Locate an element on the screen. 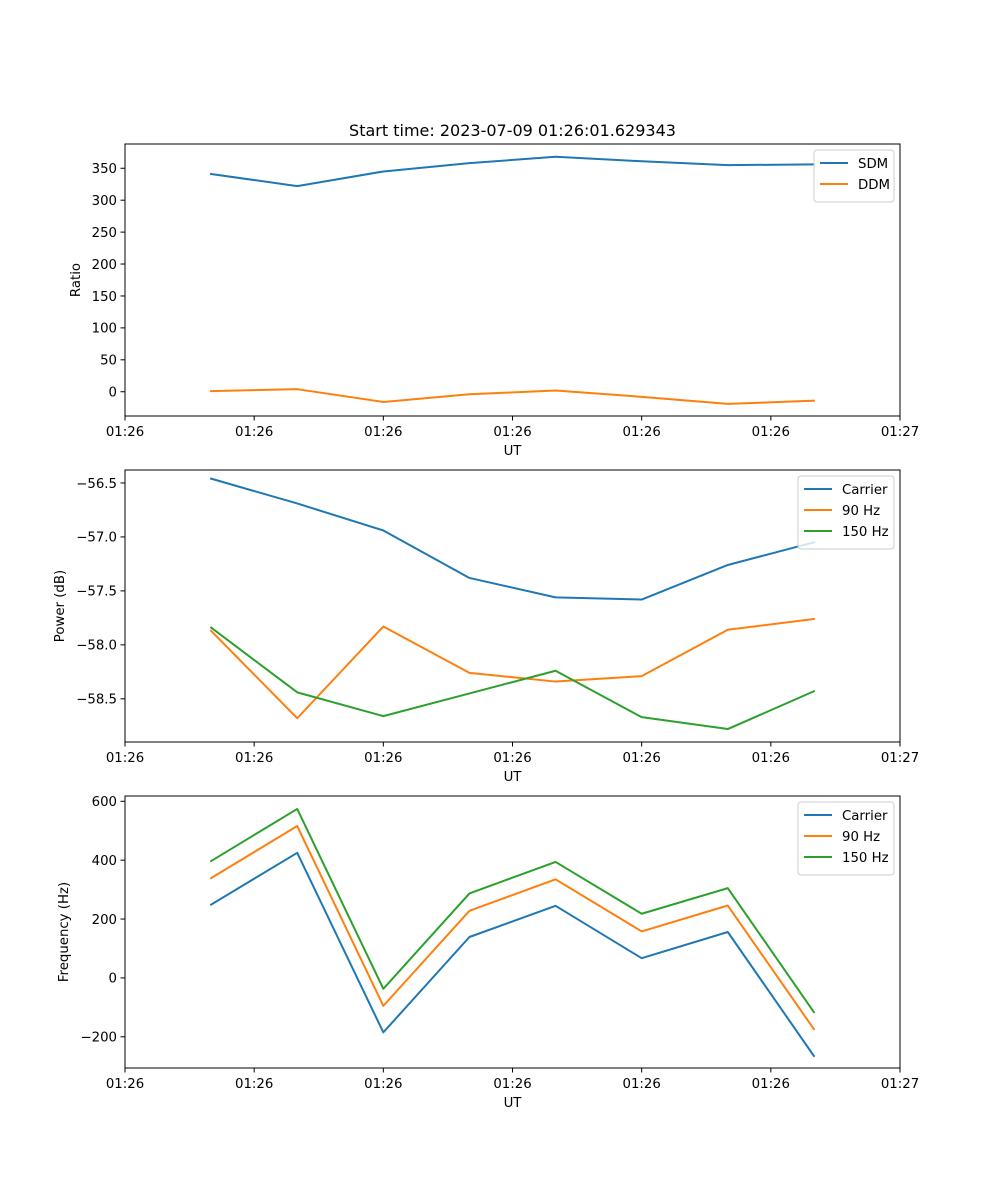  ratio-y-tick-label: 50 is located at coordinates (108, 361).